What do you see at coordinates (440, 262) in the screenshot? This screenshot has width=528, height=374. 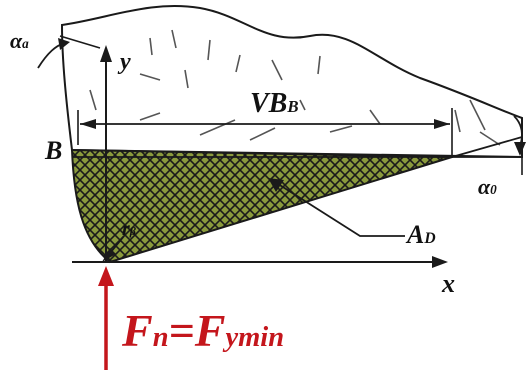 I see `x-axis-arrowhead` at bounding box center [440, 262].